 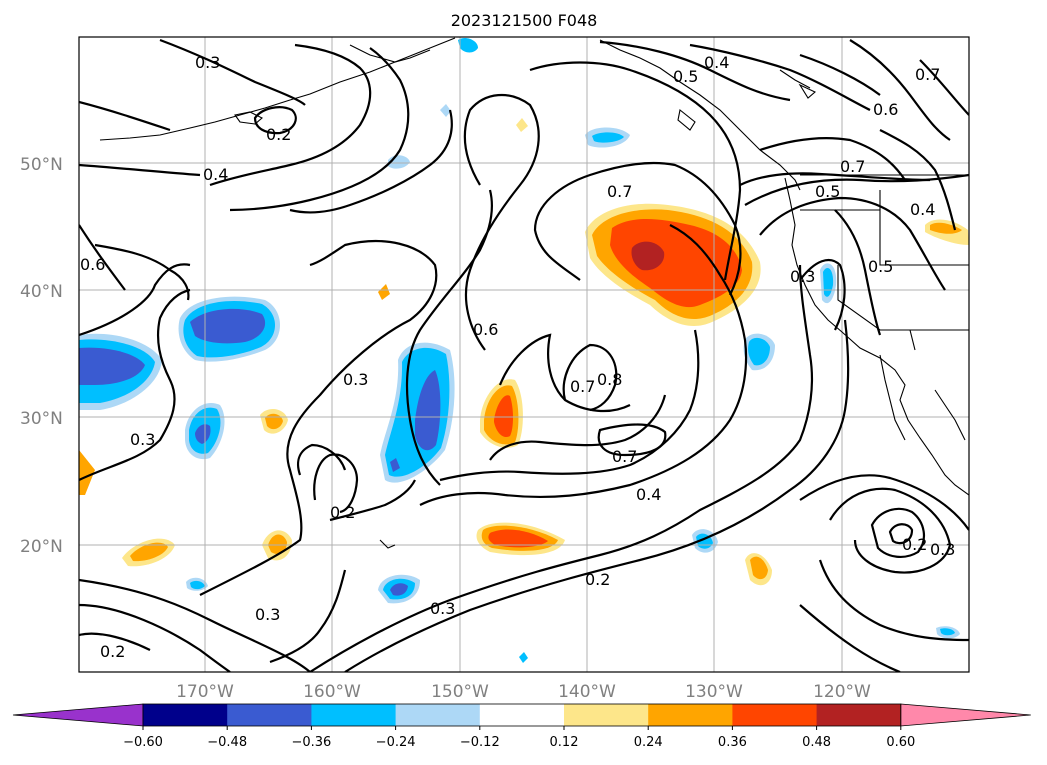 What do you see at coordinates (648, 742) in the screenshot?
I see `colorbar-tick-label: 0.24` at bounding box center [648, 742].